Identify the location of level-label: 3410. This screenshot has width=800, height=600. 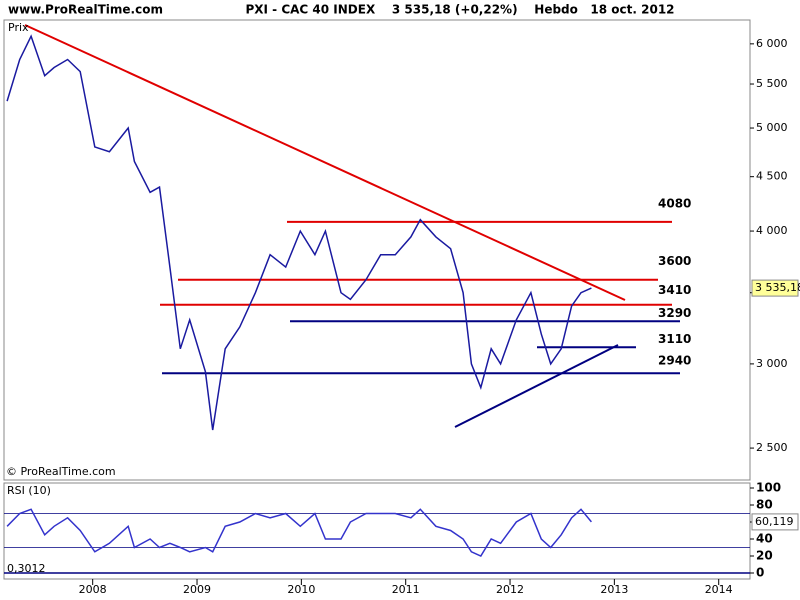
(674, 290).